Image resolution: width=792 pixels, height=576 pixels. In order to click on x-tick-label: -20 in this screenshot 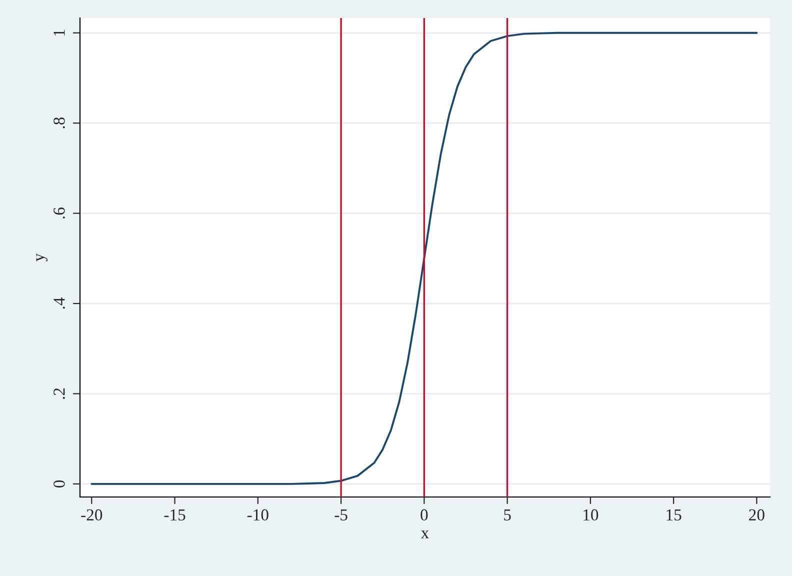, I will do `click(91, 515)`.